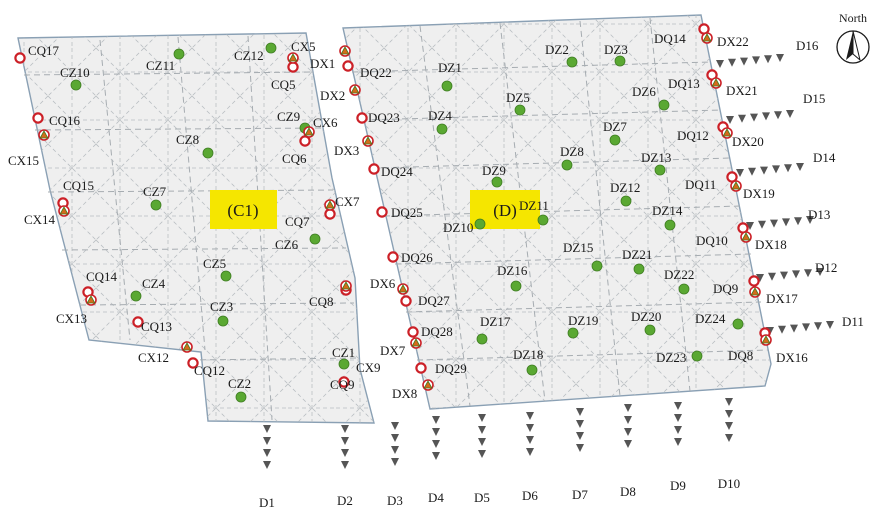 Image resolution: width=874 pixels, height=512 pixels. What do you see at coordinates (223, 321) in the screenshot?
I see `point-cz3` at bounding box center [223, 321].